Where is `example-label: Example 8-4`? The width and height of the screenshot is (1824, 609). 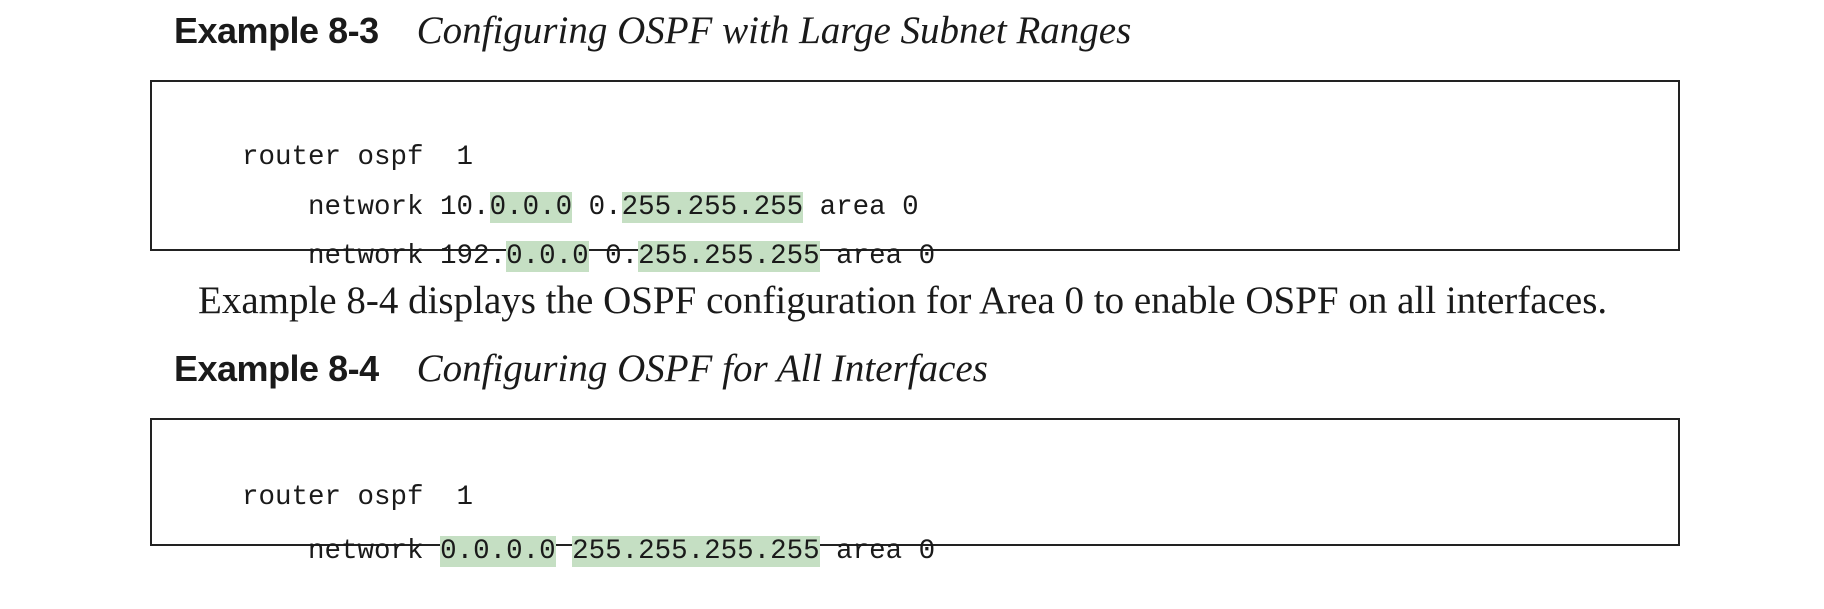 example-label: Example 8-4 is located at coordinates (276, 368).